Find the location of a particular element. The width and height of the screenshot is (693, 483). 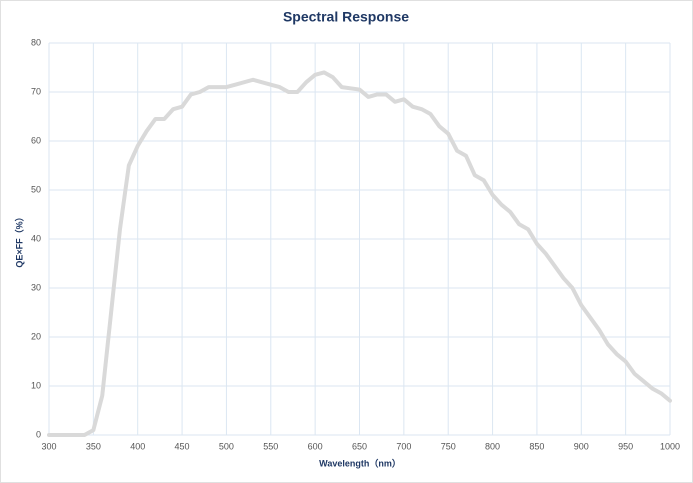

x-tick-label: 300 is located at coordinates (48, 446).